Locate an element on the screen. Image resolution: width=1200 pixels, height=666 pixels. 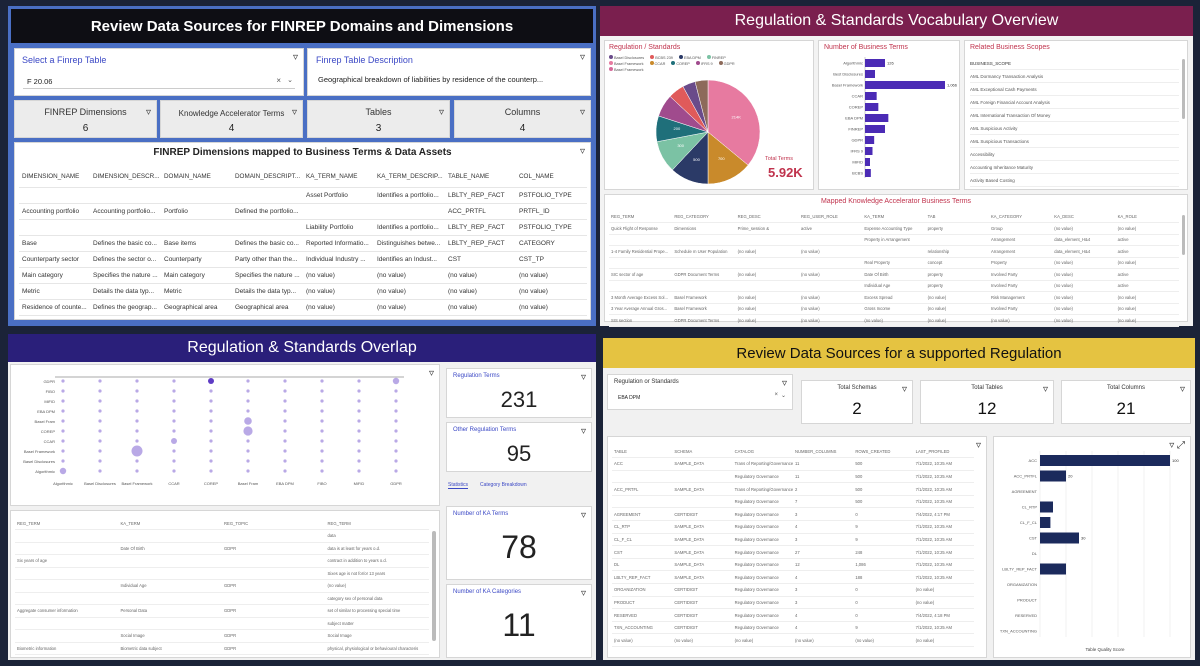
legend-item: BCBS 239 is located at coordinates (661, 57).